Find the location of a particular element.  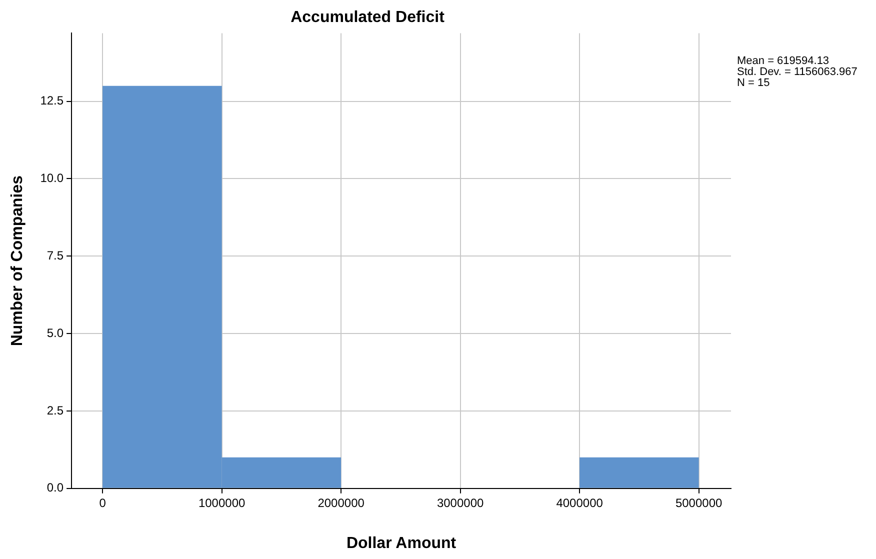

text: N = 15 is located at coordinates (754, 83).